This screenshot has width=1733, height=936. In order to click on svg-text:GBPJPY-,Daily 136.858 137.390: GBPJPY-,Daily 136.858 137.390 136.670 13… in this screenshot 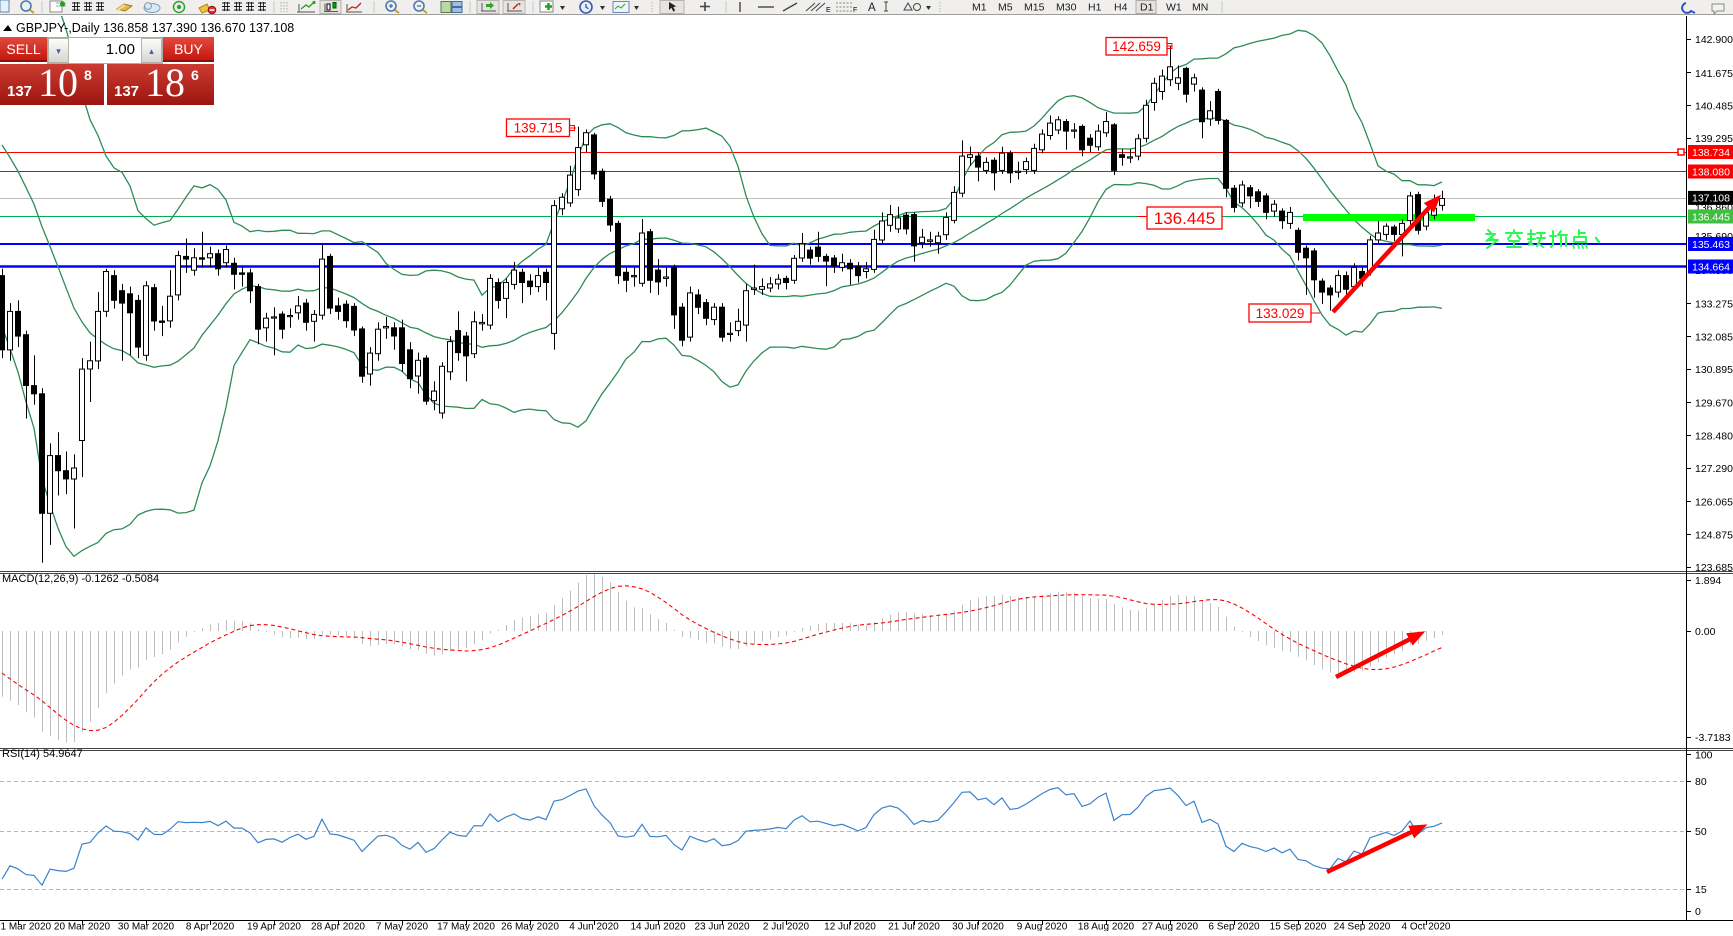, I will do `click(155, 28)`.